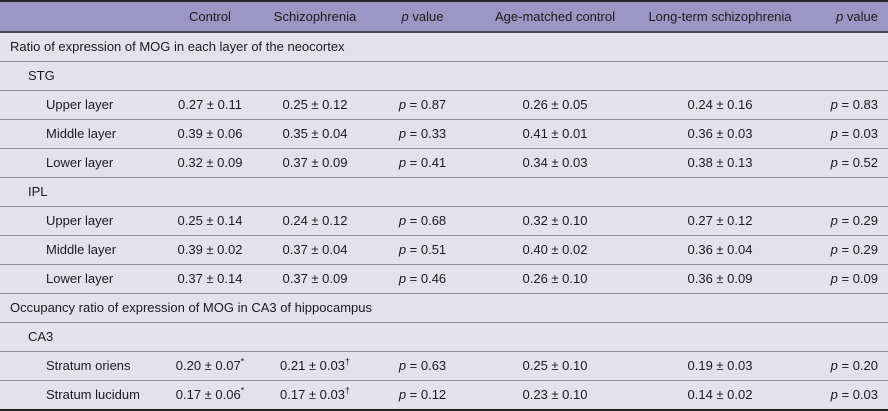  What do you see at coordinates (422, 395) in the screenshot?
I see `p-value-cell: p = 0.12` at bounding box center [422, 395].